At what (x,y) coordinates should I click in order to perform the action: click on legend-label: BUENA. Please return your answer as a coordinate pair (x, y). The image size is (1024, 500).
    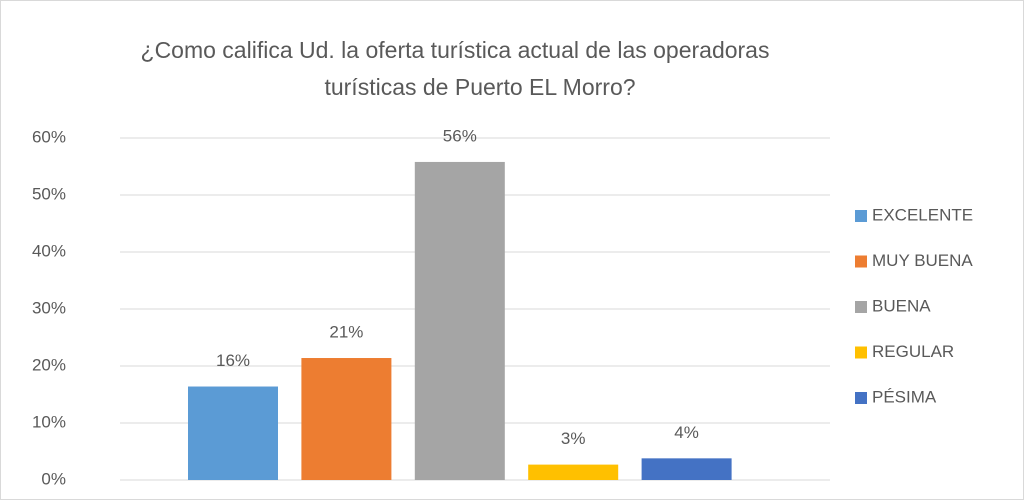
    Looking at the image, I should click on (901, 305).